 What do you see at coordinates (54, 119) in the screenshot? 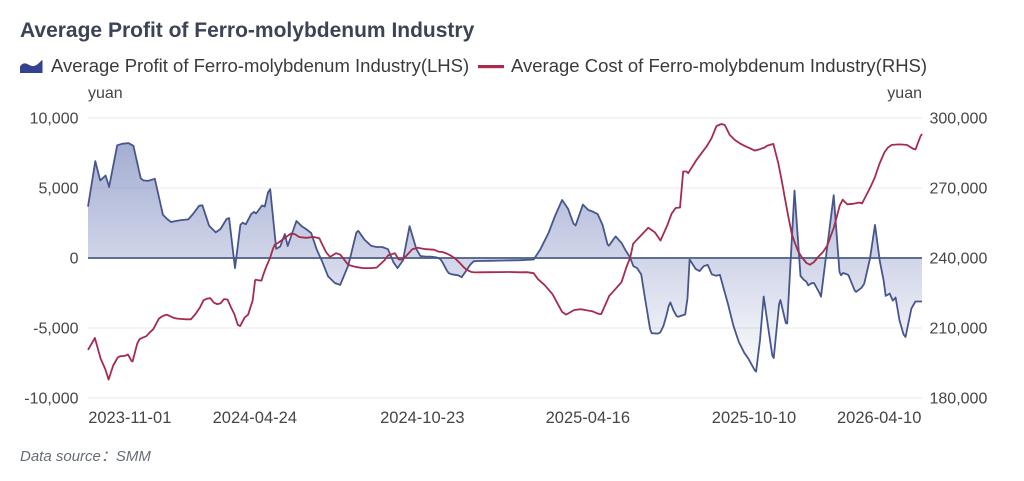
I see `svg-text: 10,000` at bounding box center [54, 119].